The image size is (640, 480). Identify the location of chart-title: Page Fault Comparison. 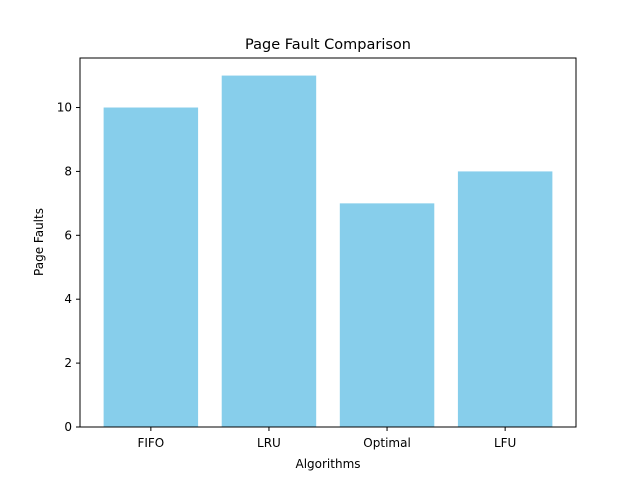
(328, 45).